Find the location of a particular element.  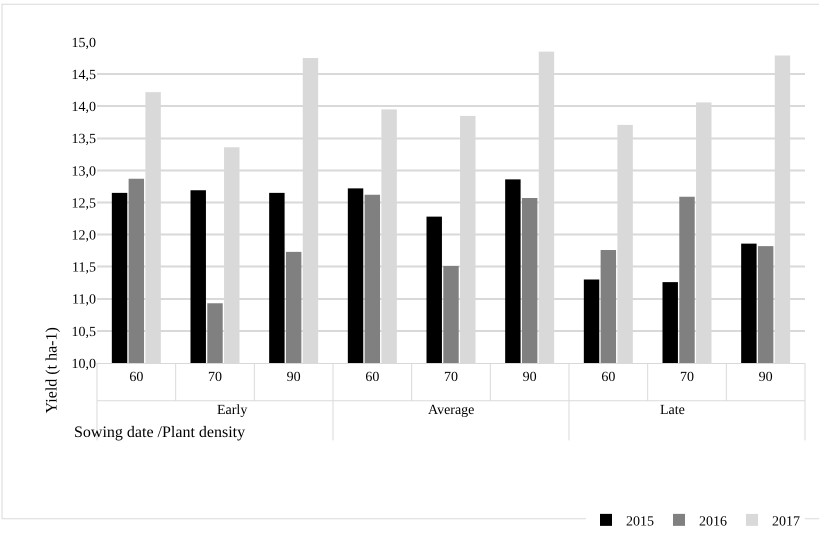

y-tick-label: 14,0 is located at coordinates (84, 108).